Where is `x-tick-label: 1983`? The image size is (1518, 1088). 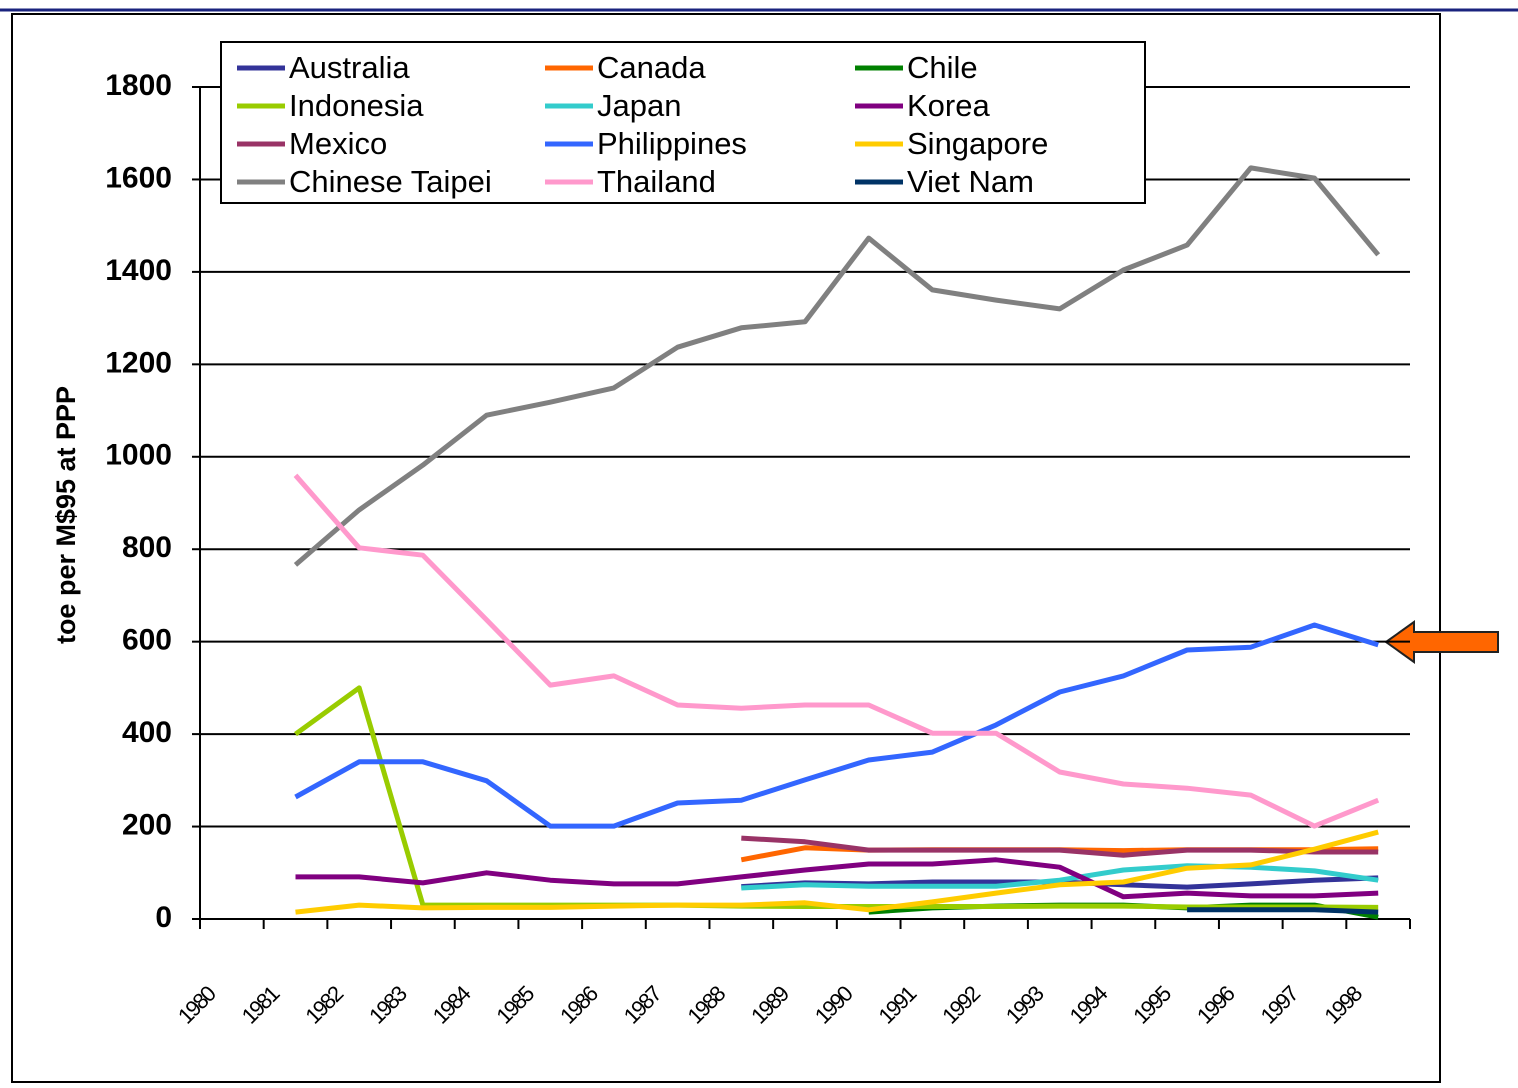 x-tick-label: 1983 is located at coordinates (388, 1005).